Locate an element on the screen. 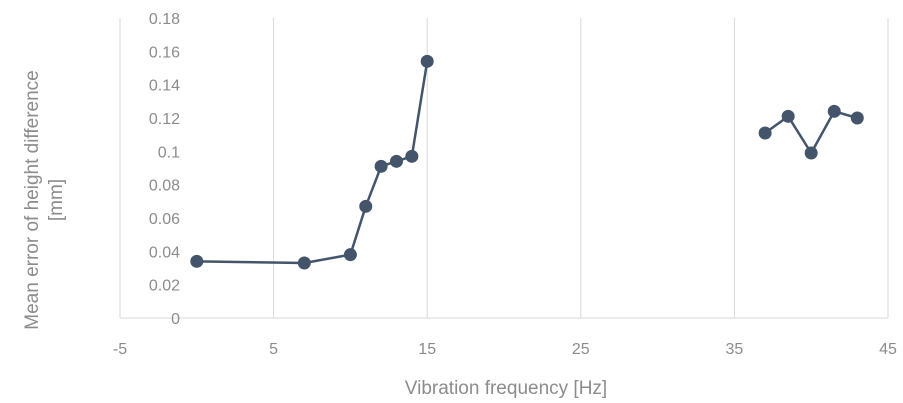 The image size is (903, 403). y-tick-label: 0.04 is located at coordinates (164, 252).